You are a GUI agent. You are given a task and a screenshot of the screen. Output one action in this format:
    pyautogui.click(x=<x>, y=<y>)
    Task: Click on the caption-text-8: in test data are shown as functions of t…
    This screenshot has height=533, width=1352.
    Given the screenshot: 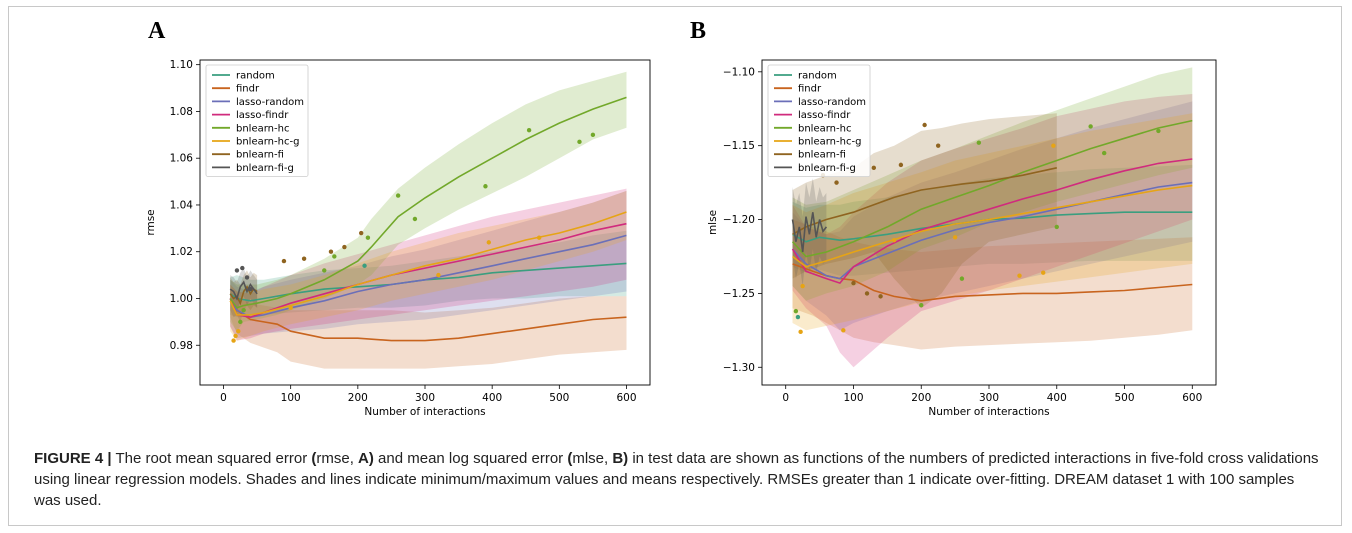 What is the action you would take?
    pyautogui.click(x=676, y=479)
    